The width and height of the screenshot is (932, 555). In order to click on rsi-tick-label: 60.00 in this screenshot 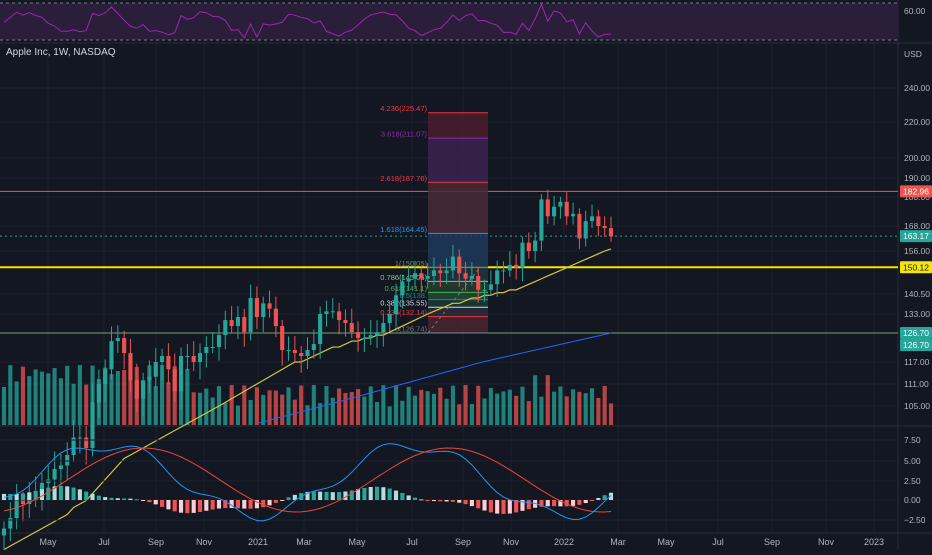, I will do `click(915, 11)`.